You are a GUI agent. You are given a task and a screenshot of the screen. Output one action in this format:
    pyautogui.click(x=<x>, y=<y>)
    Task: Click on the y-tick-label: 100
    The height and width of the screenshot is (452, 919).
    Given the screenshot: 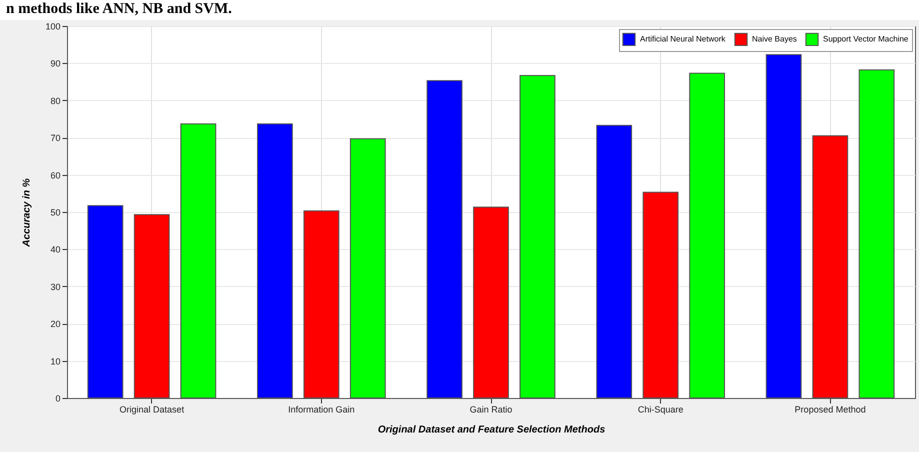 What is the action you would take?
    pyautogui.click(x=52, y=27)
    